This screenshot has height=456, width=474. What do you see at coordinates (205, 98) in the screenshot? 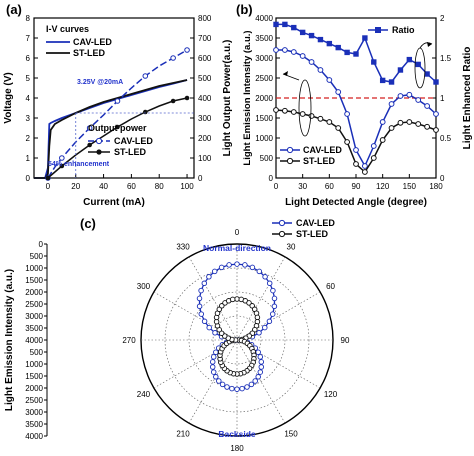
I see `a-y2tick-label: 400` at bounding box center [205, 98].